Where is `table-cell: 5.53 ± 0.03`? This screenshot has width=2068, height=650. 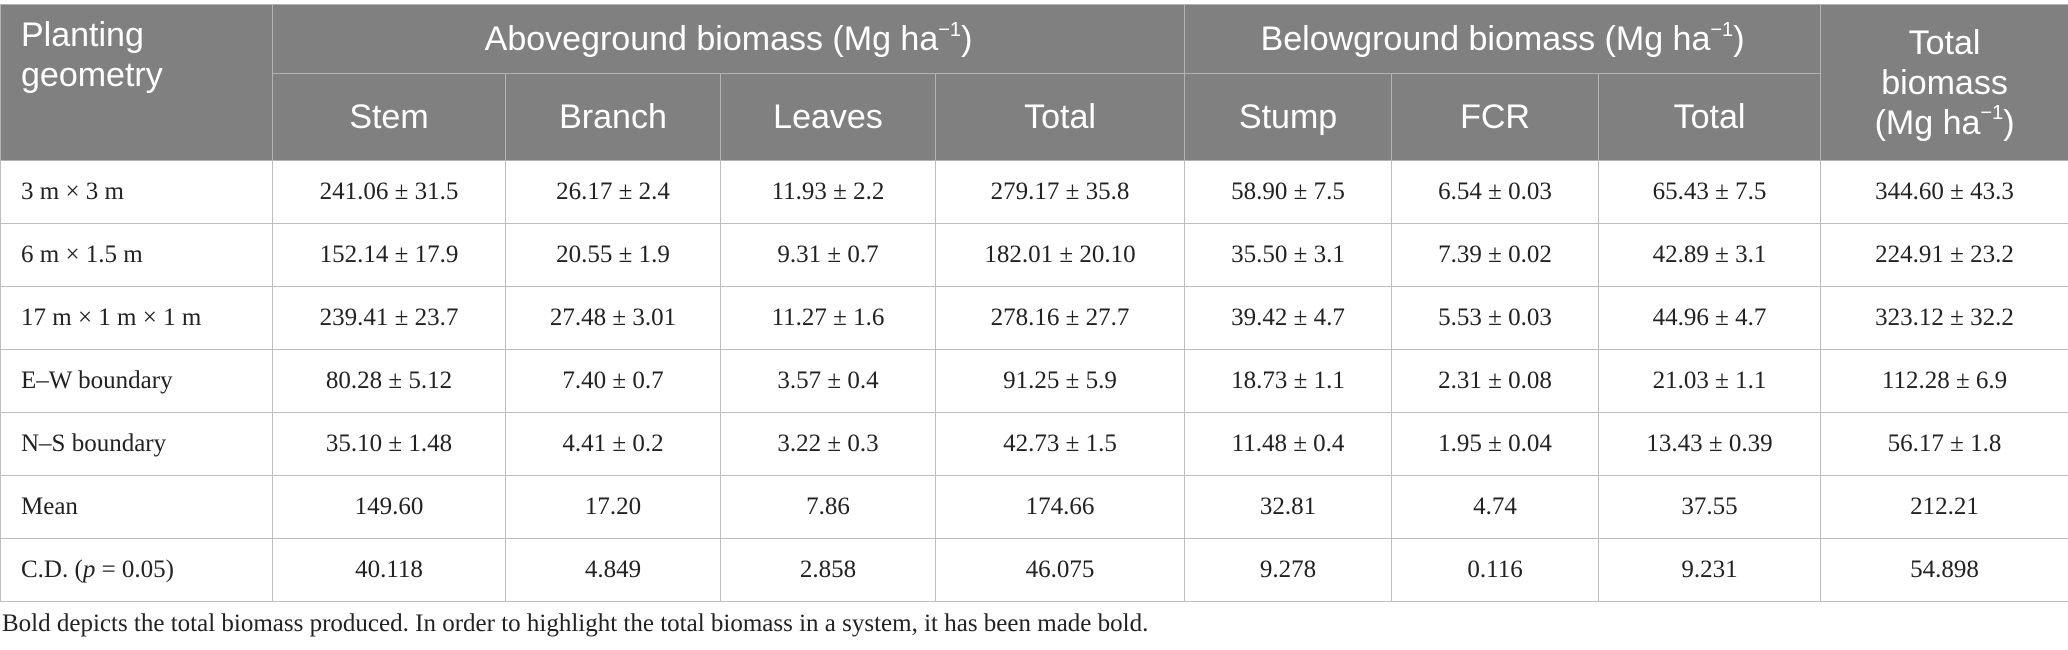 table-cell: 5.53 ± 0.03 is located at coordinates (1495, 318).